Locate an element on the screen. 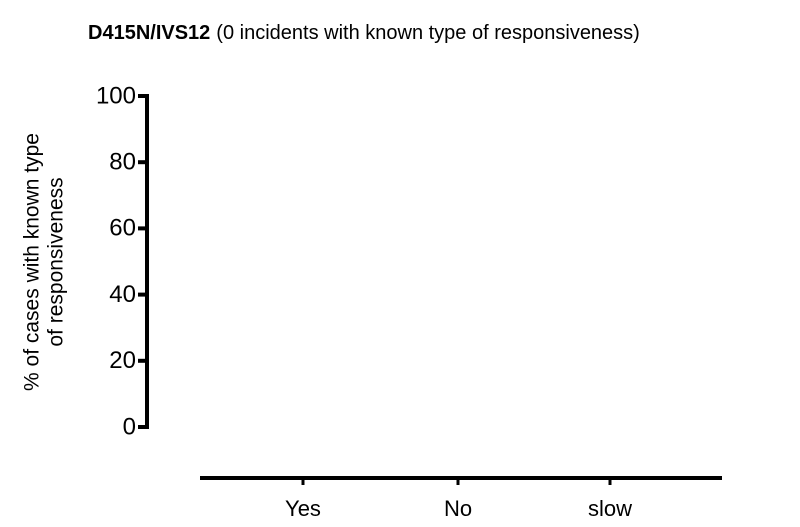 The image size is (800, 527). x-tick-label: slow is located at coordinates (610, 508).